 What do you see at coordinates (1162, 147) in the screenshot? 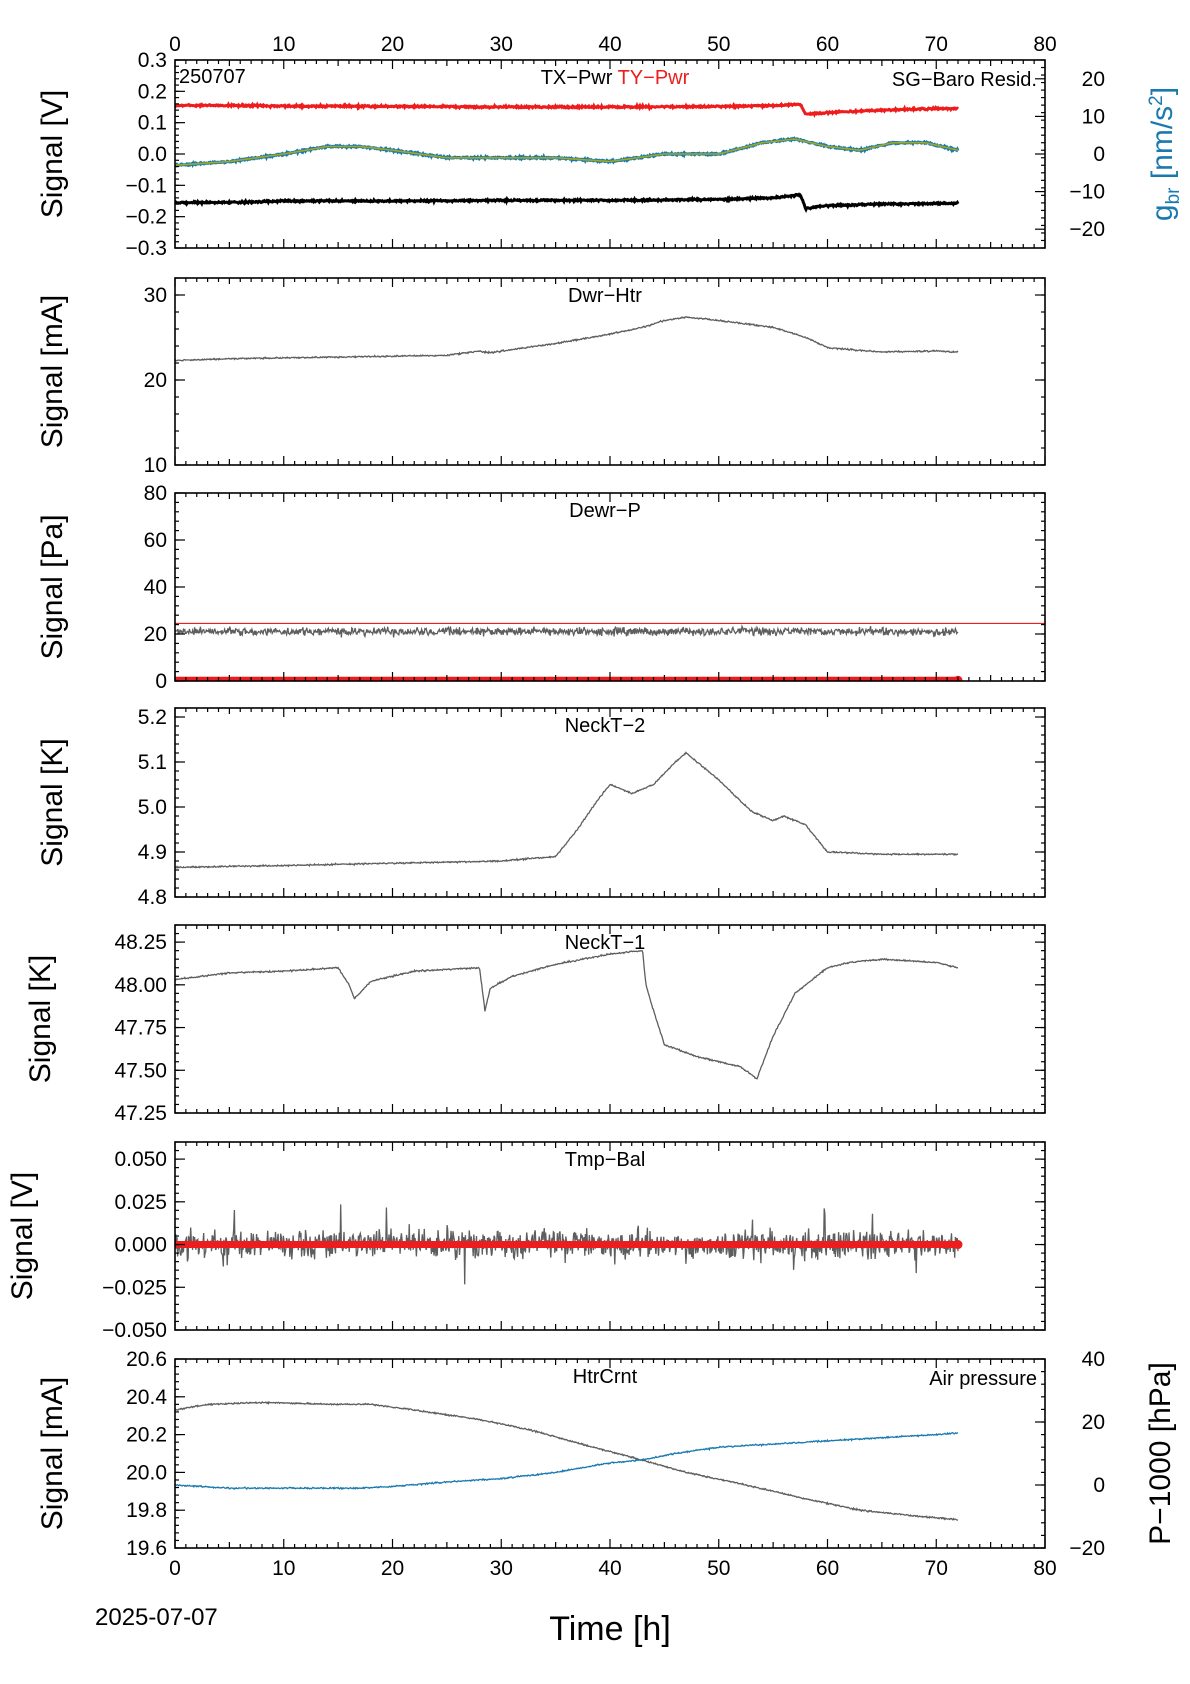
I see `y-right-label-part: [nm/s` at bounding box center [1162, 147].